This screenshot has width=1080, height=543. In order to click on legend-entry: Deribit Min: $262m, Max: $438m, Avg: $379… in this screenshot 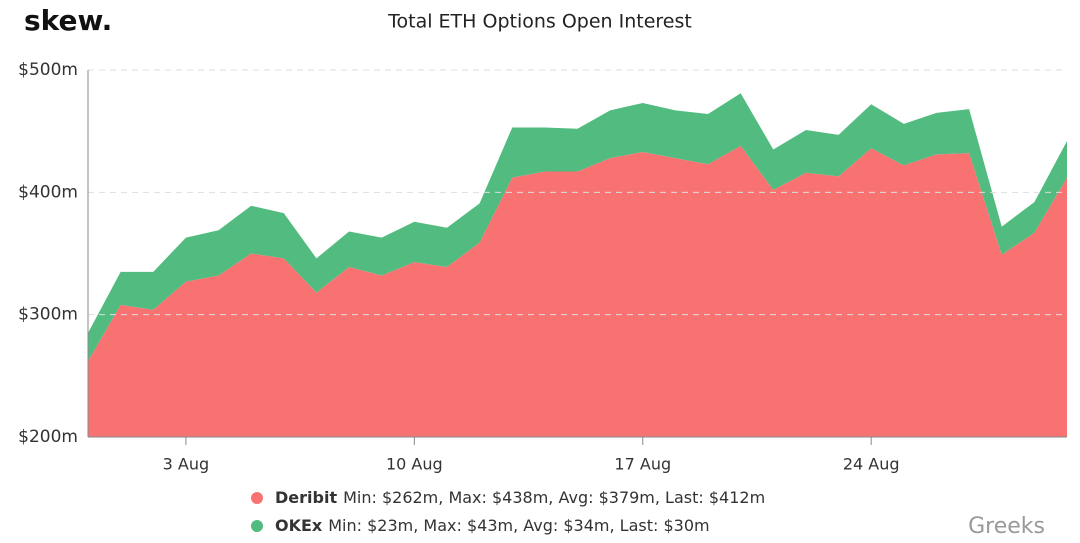, I will do `click(520, 497)`.